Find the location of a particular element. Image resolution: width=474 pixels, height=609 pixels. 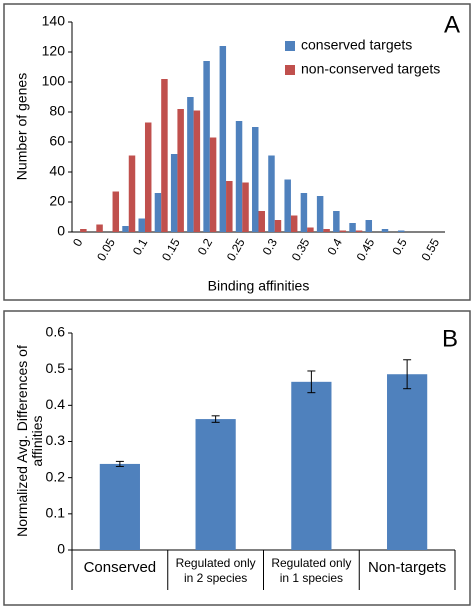

y-tick-label: 0.4 is located at coordinates (56, 404).